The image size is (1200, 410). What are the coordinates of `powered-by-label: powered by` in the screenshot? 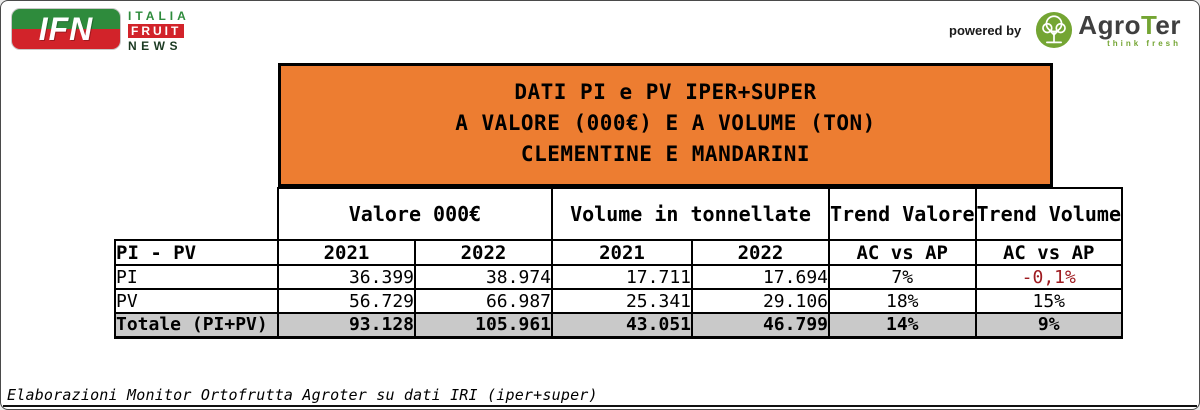 It's located at (985, 30).